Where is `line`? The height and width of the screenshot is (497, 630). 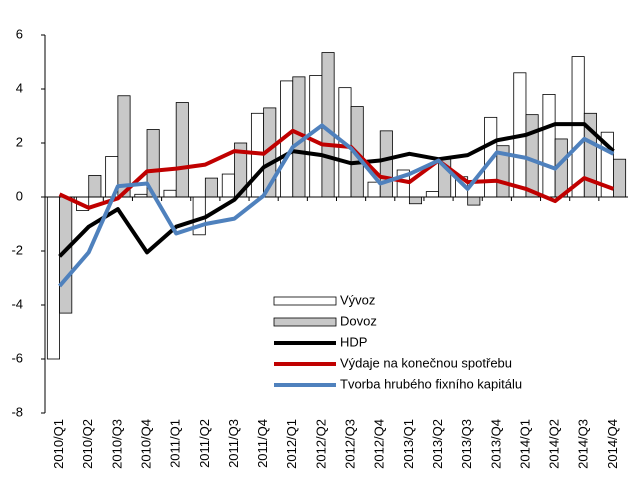 line is located at coordinates (336, 169).